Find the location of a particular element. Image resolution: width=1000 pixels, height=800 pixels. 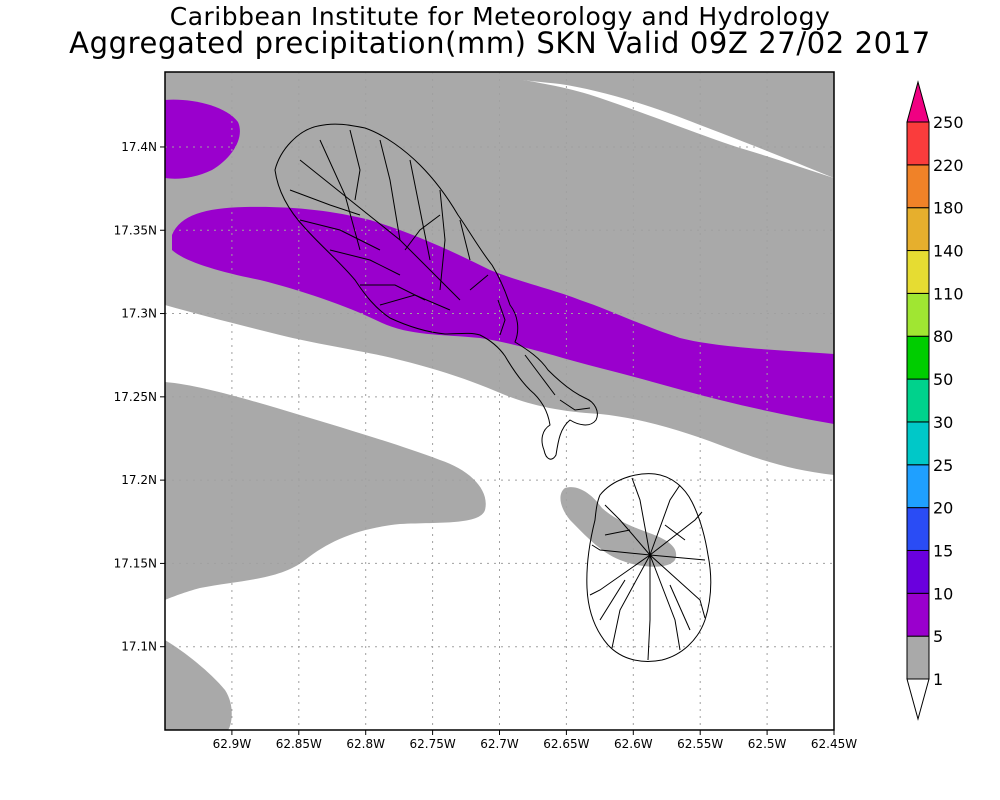

colorbar-level-label: 250 is located at coordinates (948, 122).